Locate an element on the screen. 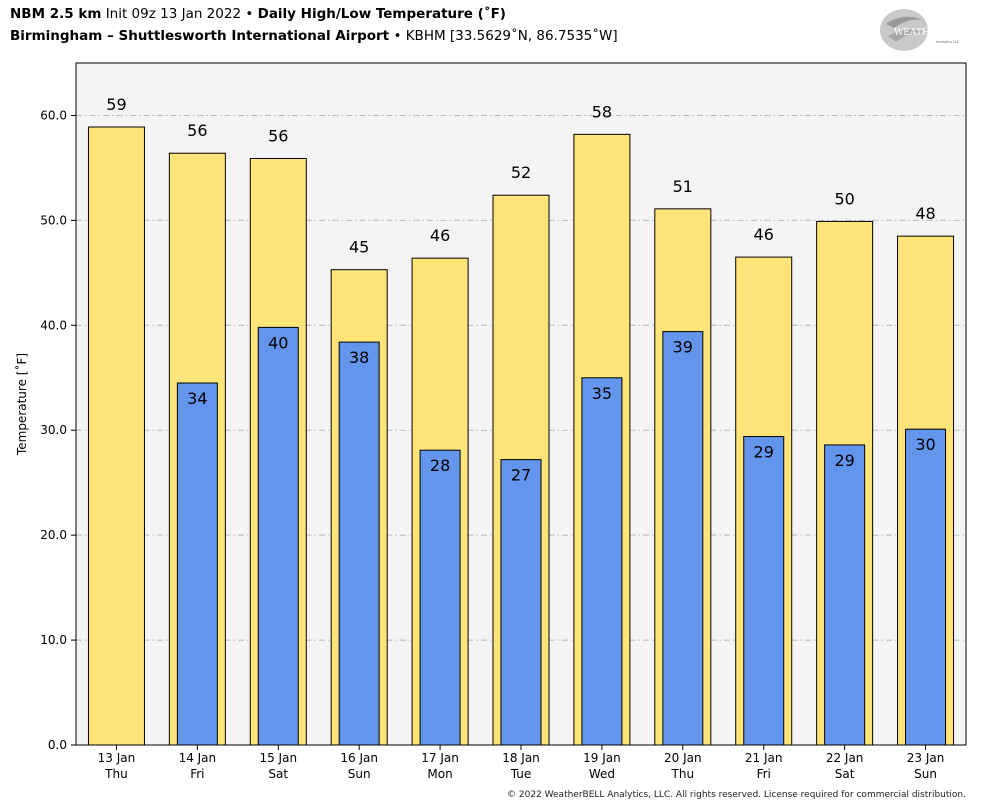 This screenshot has height=808, width=984. x-tick-label-date: 13 Jan is located at coordinates (117, 758).